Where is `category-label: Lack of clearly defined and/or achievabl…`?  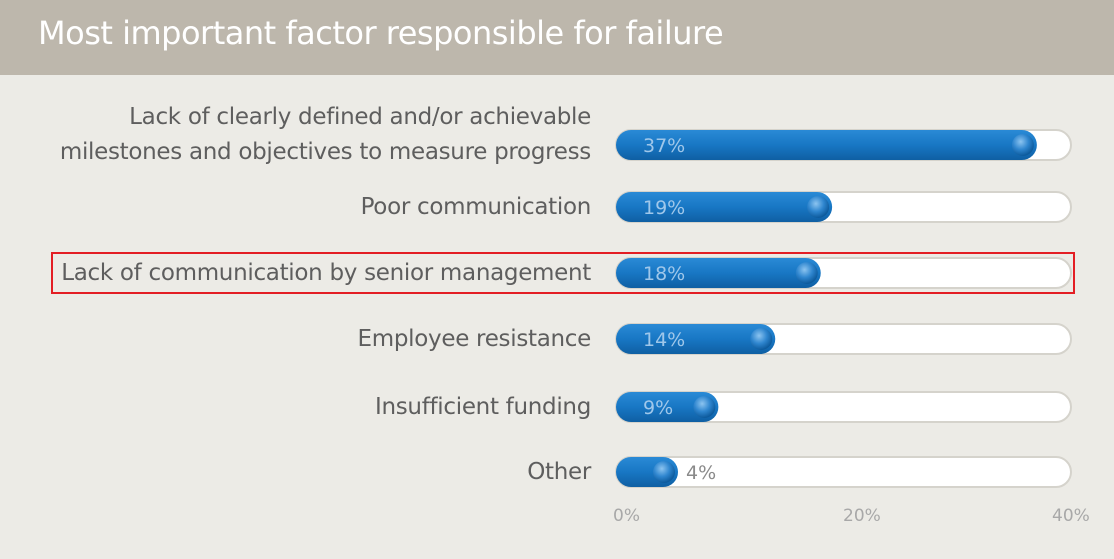 category-label: Lack of clearly defined and/or achievabl… is located at coordinates (325, 135).